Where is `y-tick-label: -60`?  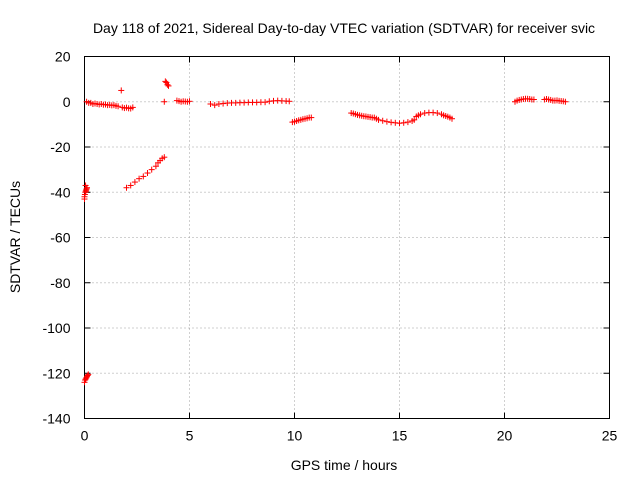 y-tick-label: -60 is located at coordinates (60, 238).